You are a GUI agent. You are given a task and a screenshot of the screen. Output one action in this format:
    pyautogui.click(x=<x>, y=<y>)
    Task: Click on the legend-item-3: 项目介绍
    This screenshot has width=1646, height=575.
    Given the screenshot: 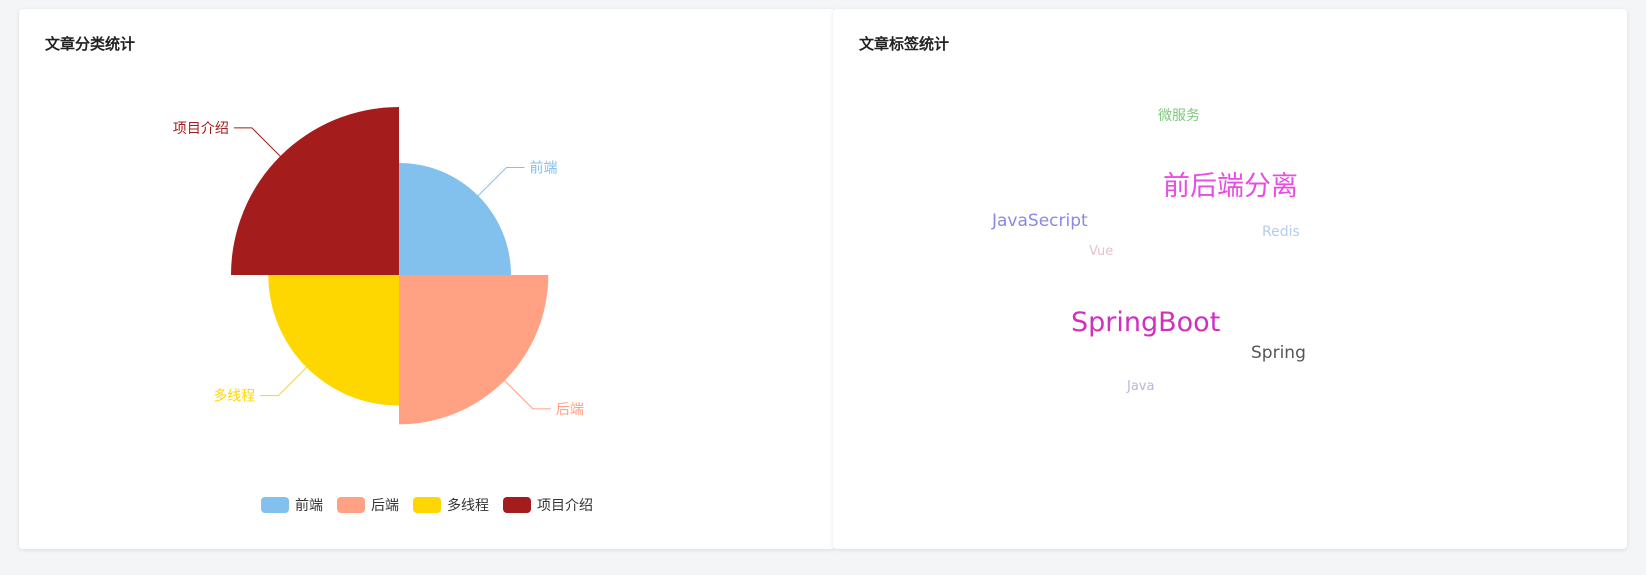 What is the action you would take?
    pyautogui.click(x=548, y=505)
    